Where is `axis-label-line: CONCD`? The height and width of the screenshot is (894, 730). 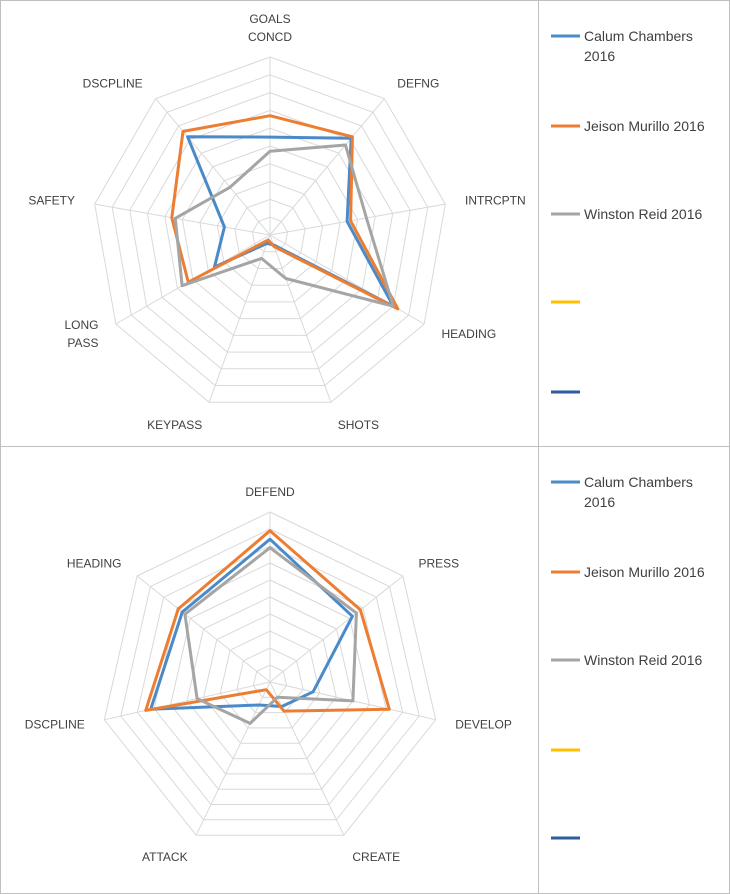 axis-label-line: CONCD is located at coordinates (270, 37).